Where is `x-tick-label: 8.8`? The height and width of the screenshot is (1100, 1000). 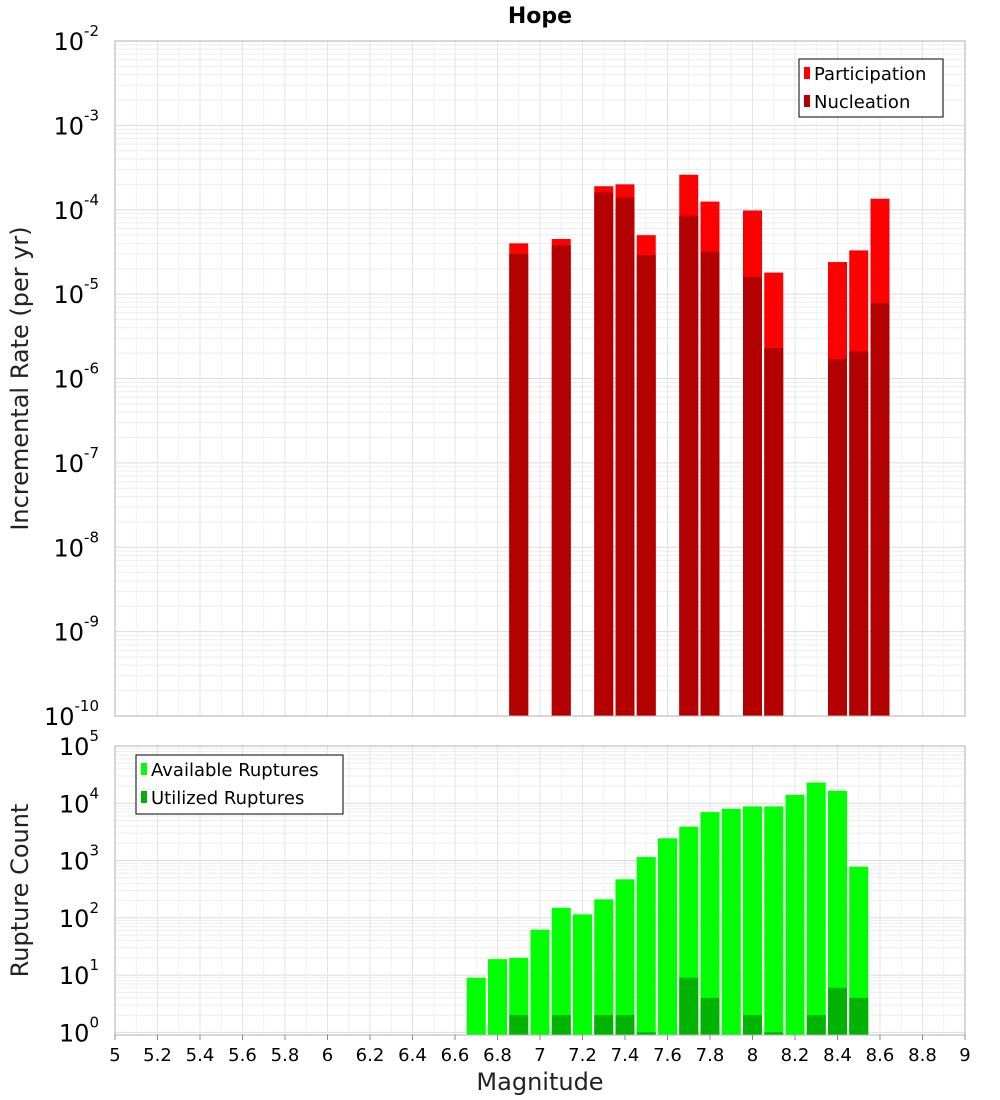
x-tick-label: 8.8 is located at coordinates (922, 1055).